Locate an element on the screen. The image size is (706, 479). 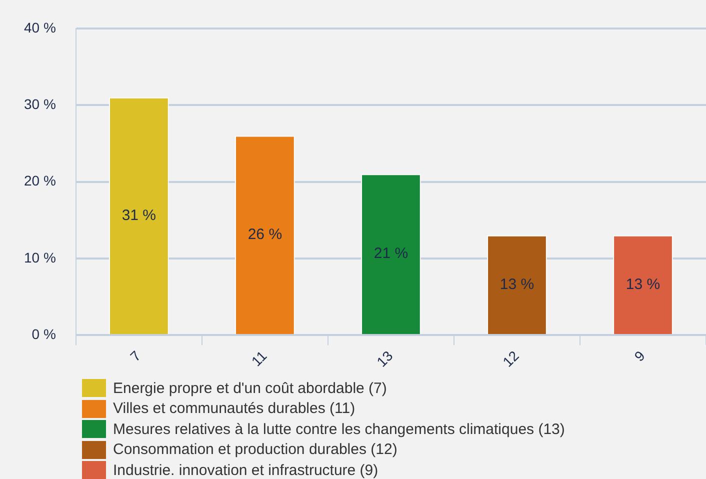
legend-label: Villes et communautés durables (11) is located at coordinates (234, 409).